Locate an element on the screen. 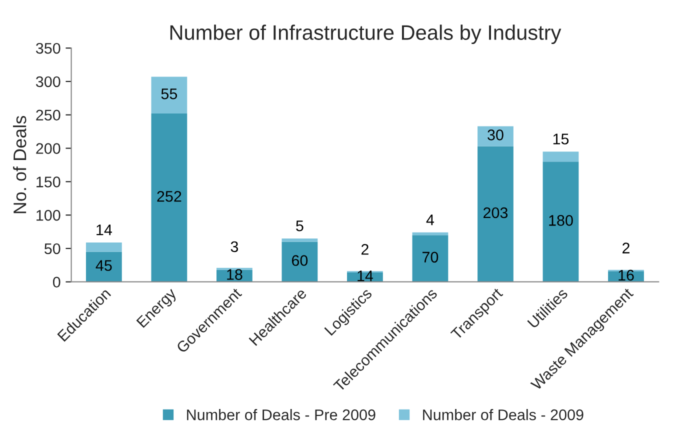 Image resolution: width=679 pixels, height=437 pixels. data-label: 70 is located at coordinates (430, 257).